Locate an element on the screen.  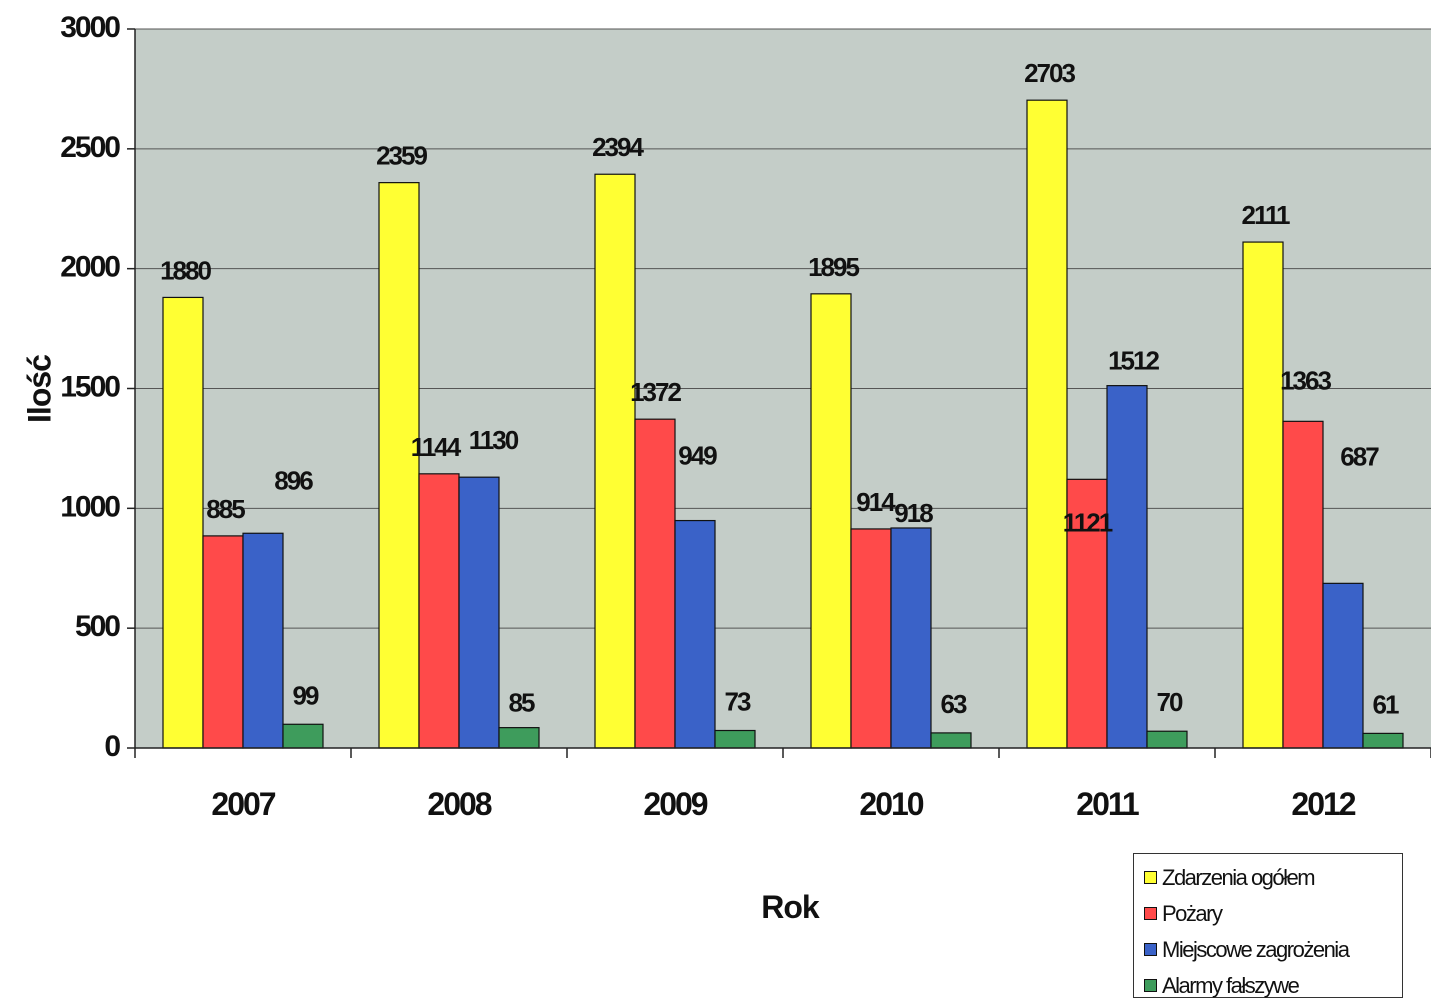
x-tick-label: 2010 is located at coordinates (891, 804).